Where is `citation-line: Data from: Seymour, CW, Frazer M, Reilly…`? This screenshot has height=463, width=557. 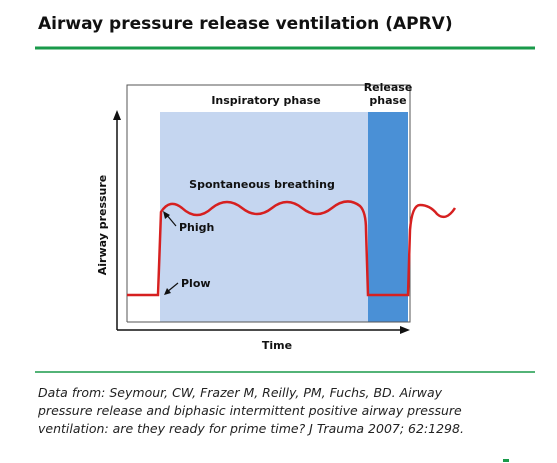
citation-line: Data from: Seymour, CW, Frazer M, Reilly… is located at coordinates (240, 392).